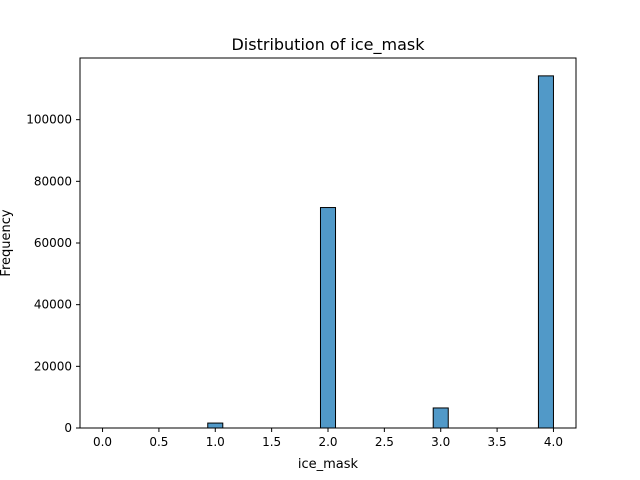 This screenshot has height=480, width=640. I want to click on x-tick-label: 3.5, so click(497, 442).